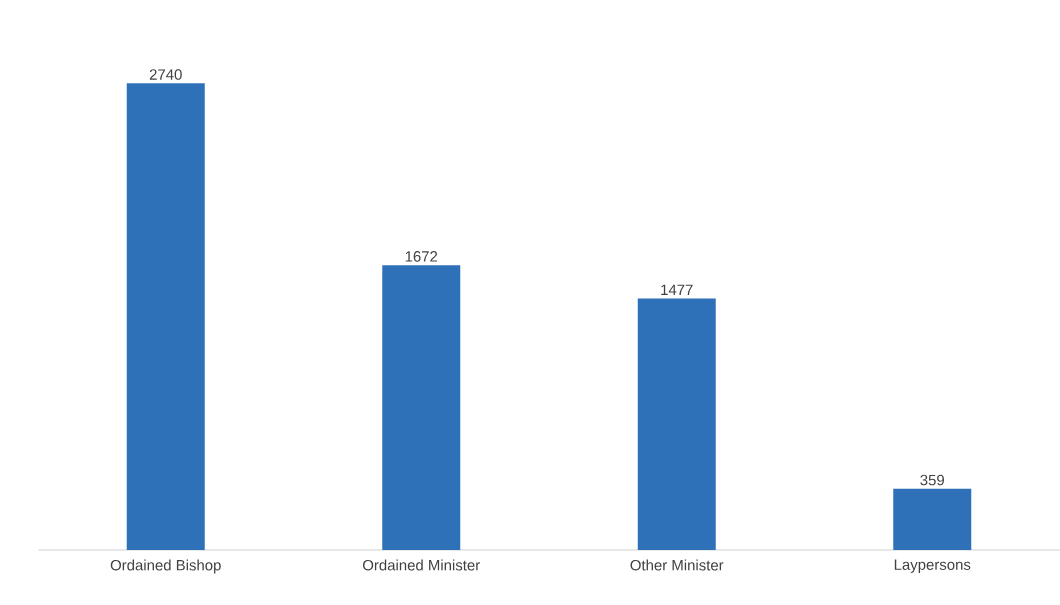  What do you see at coordinates (165, 74) in the screenshot?
I see `data-label: 2740` at bounding box center [165, 74].